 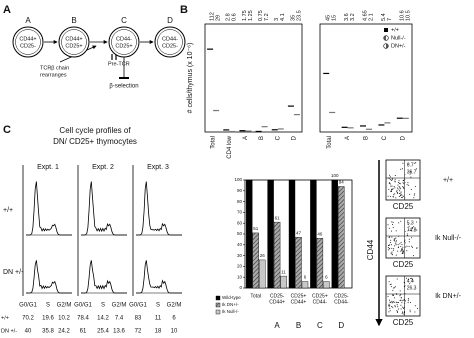 What do you see at coordinates (28, 42) in the screenshot?
I see `stage-cell-inner` at bounding box center [28, 42].